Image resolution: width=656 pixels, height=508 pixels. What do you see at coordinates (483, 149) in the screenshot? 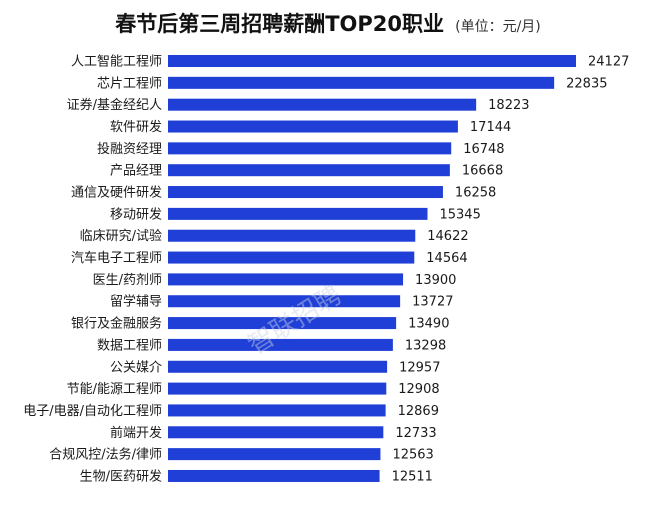
I see `value-label: 16748` at bounding box center [483, 149].